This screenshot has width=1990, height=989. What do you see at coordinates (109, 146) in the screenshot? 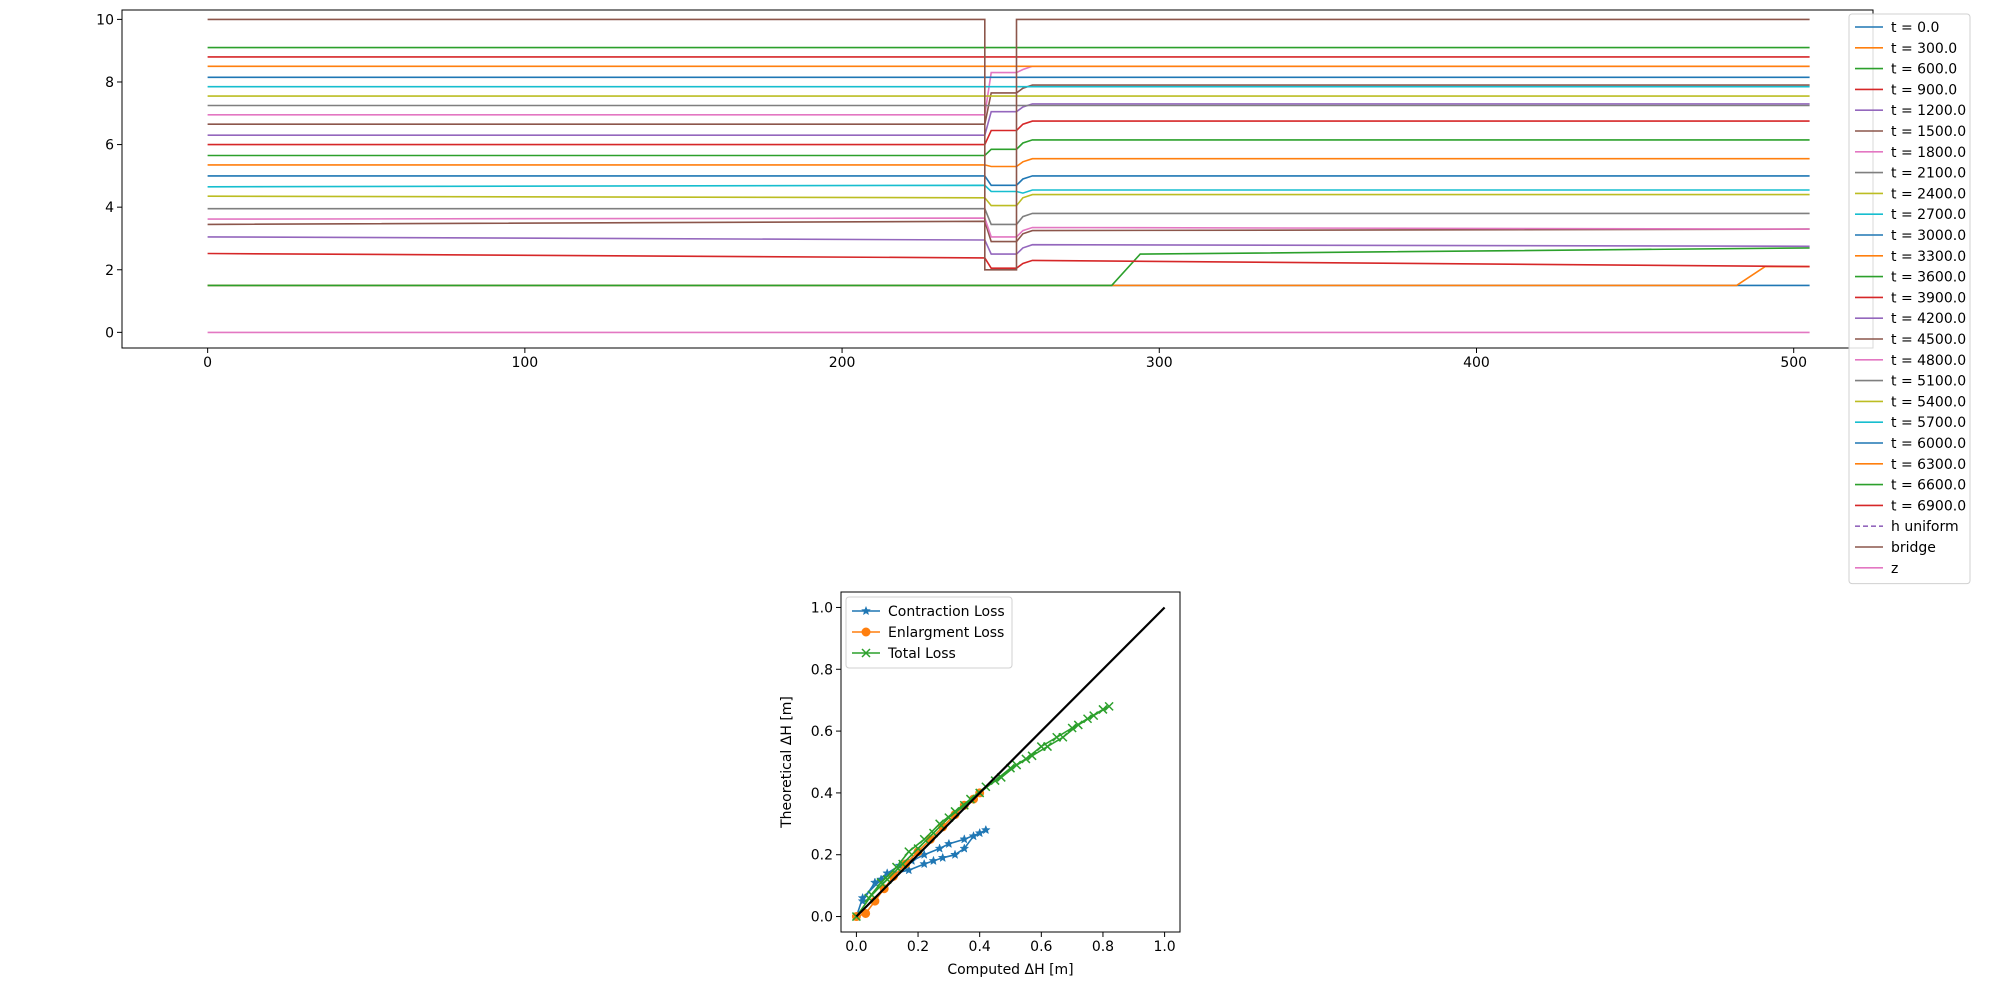
I see `y-tick-label: 6` at bounding box center [109, 146].